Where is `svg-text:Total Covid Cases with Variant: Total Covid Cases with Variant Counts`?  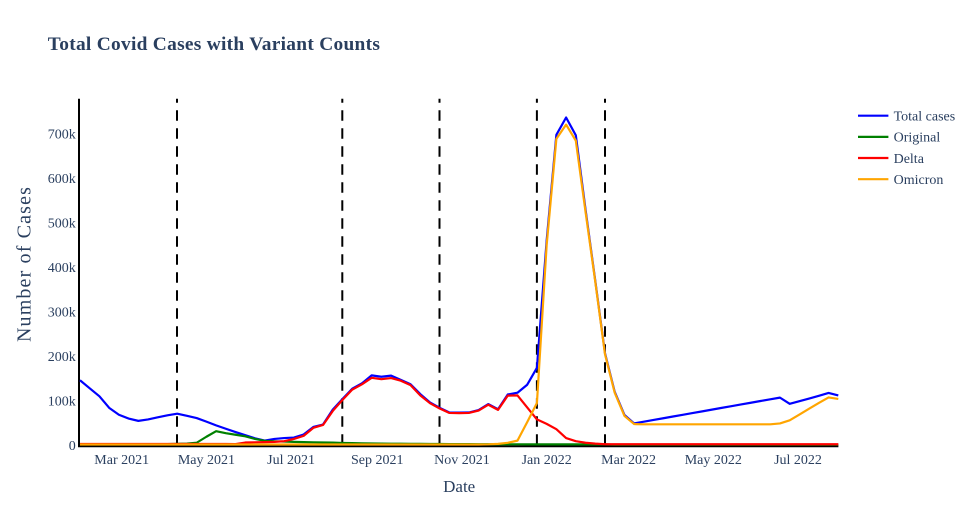
svg-text:Total Covid Cases with Variant: Total Covid Cases with Variant Counts is located at coordinates (214, 44).